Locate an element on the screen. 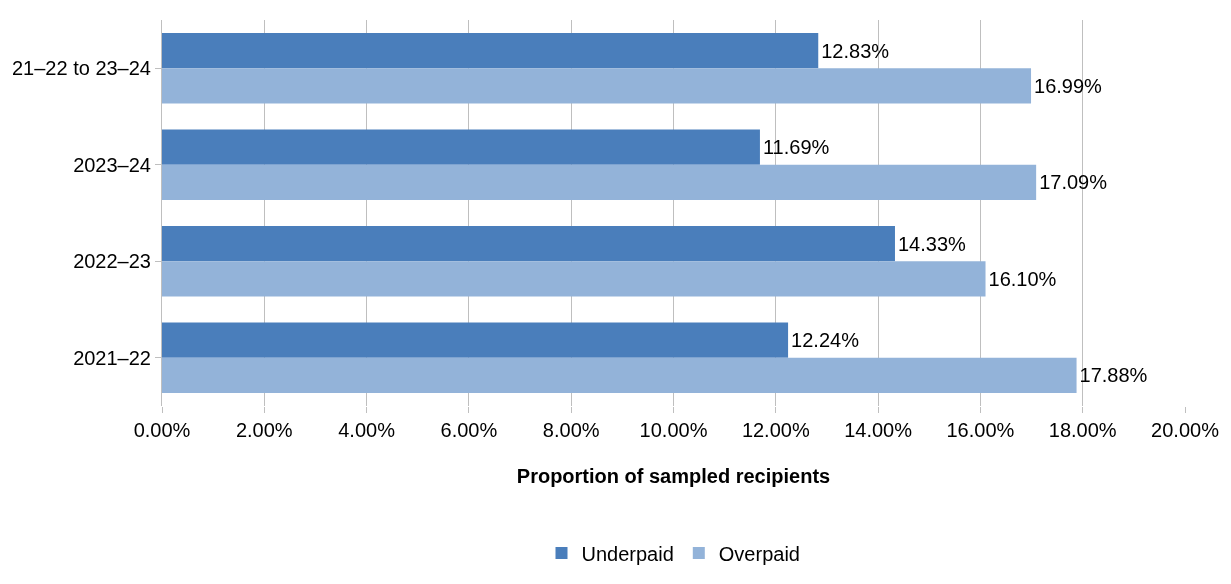  x-tick-label: 12.00% is located at coordinates (775, 430).